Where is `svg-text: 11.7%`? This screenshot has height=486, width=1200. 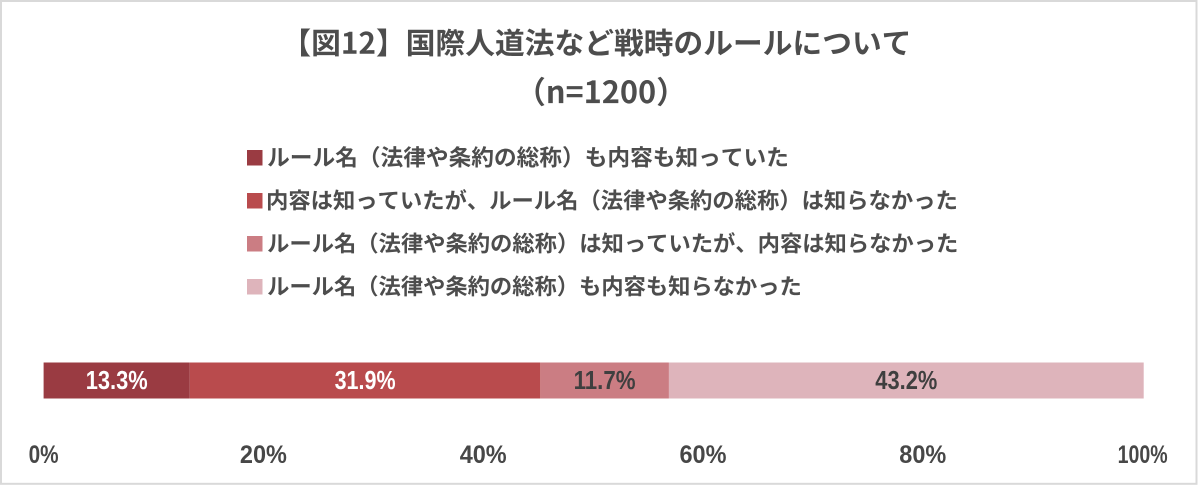 svg-text: 11.7% is located at coordinates (605, 380).